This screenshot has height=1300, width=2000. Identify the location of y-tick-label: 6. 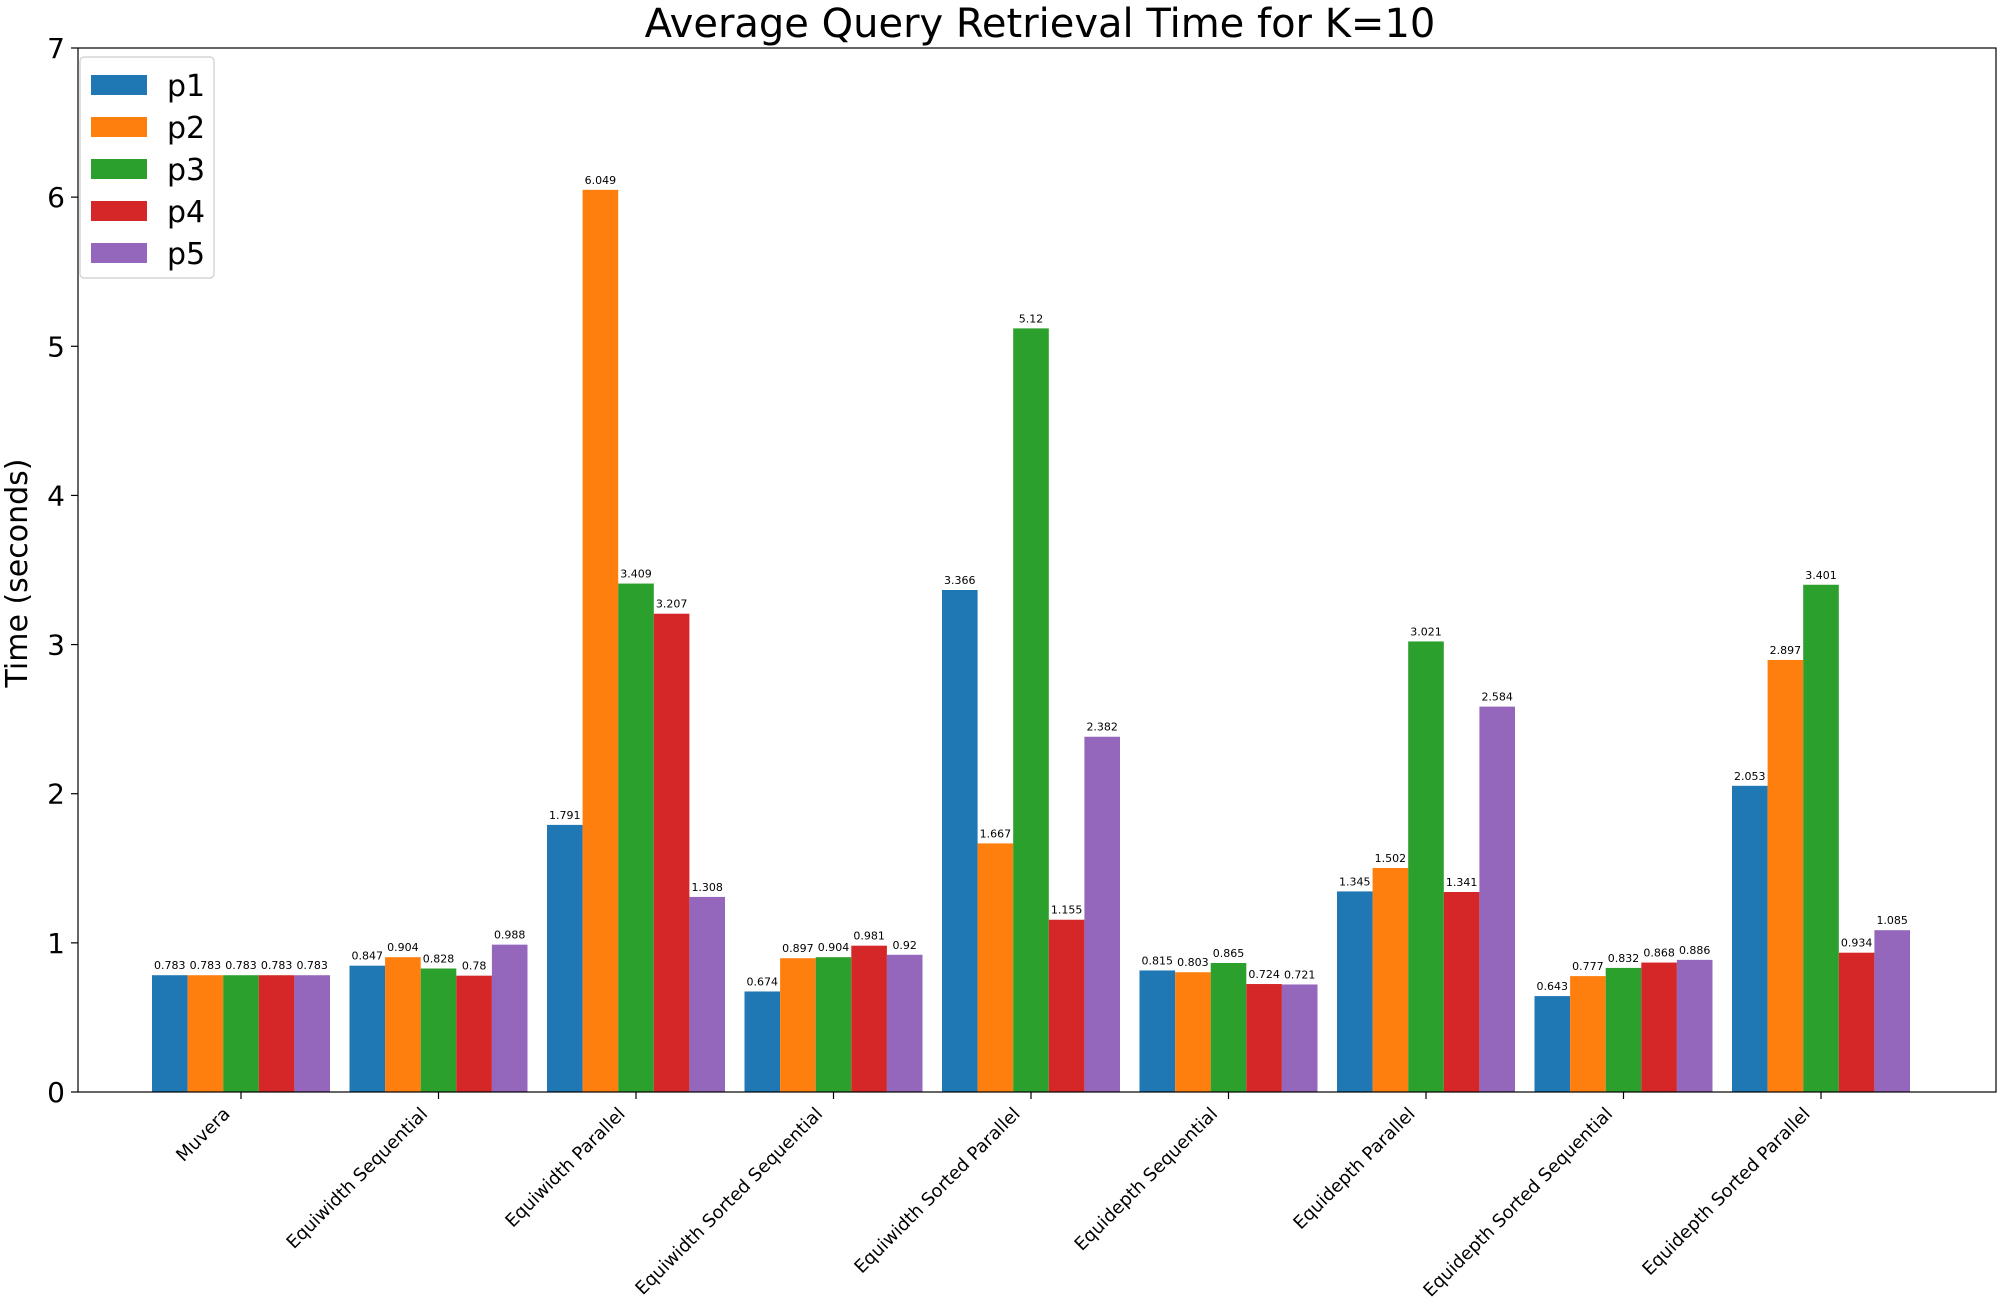
(56, 197).